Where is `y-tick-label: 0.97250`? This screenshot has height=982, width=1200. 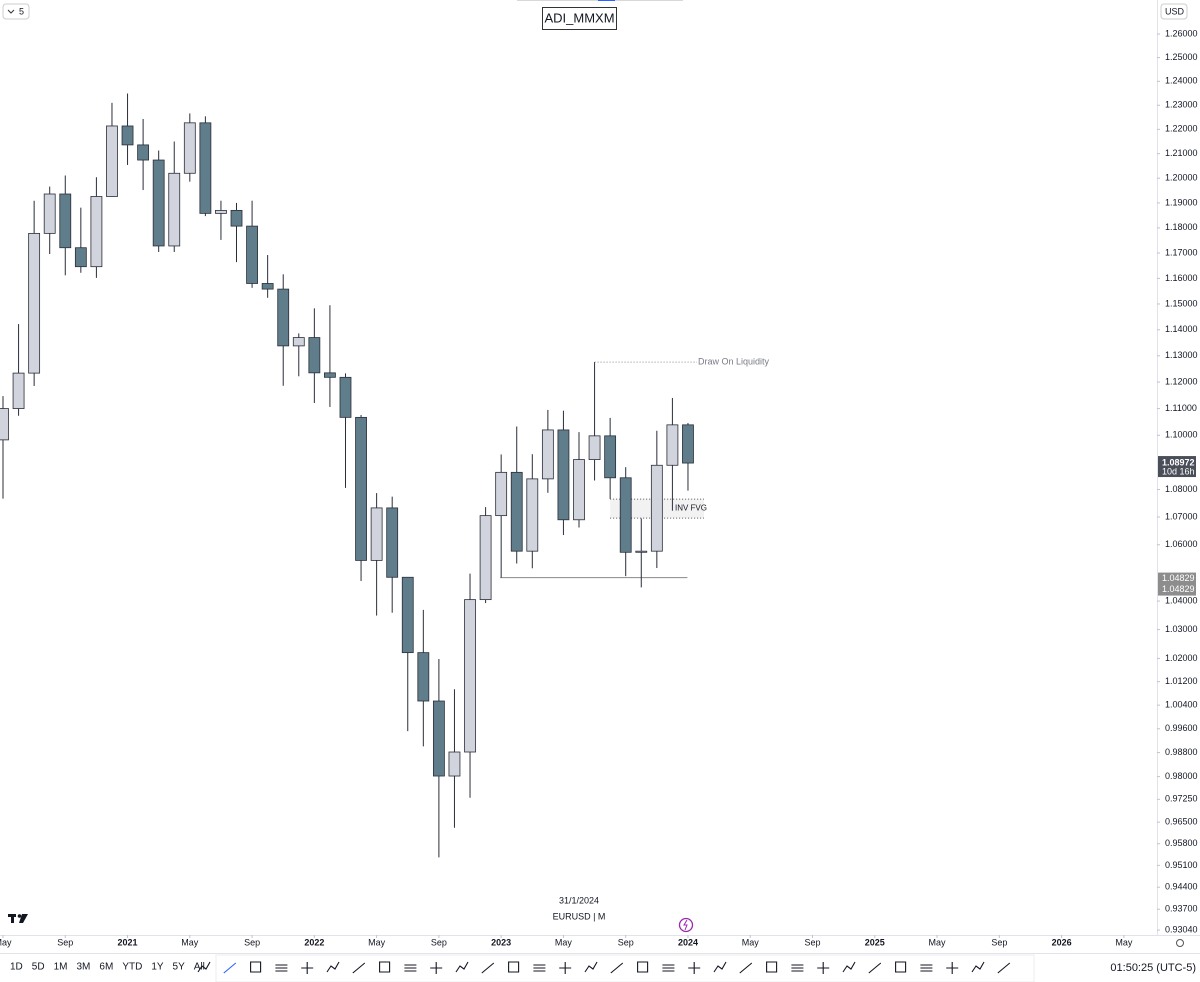 y-tick-label: 0.97250 is located at coordinates (1181, 799).